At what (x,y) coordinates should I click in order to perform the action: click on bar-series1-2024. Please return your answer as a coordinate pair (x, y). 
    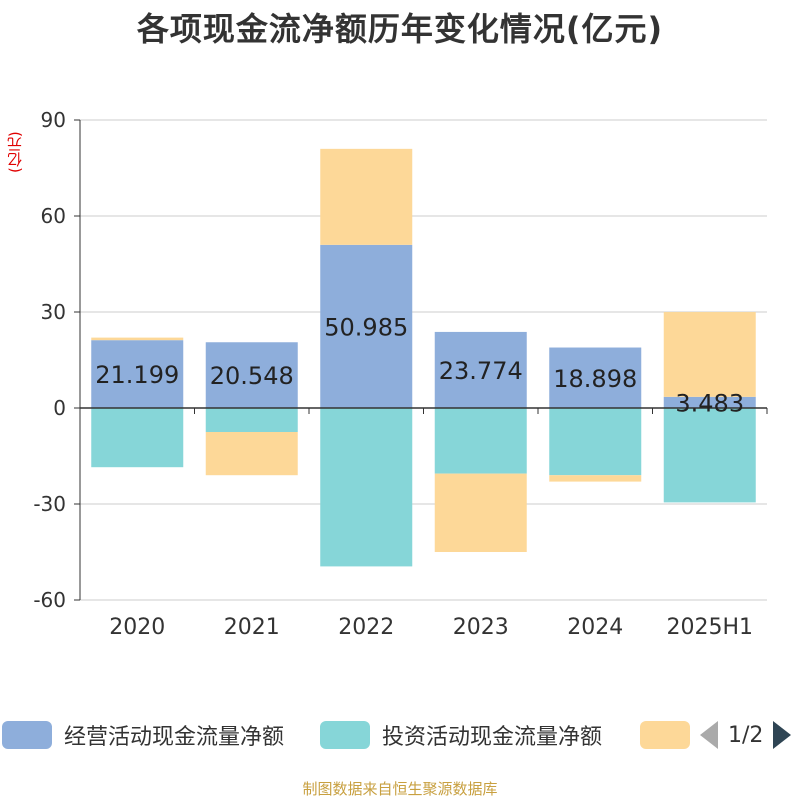
    Looking at the image, I should click on (595, 377).